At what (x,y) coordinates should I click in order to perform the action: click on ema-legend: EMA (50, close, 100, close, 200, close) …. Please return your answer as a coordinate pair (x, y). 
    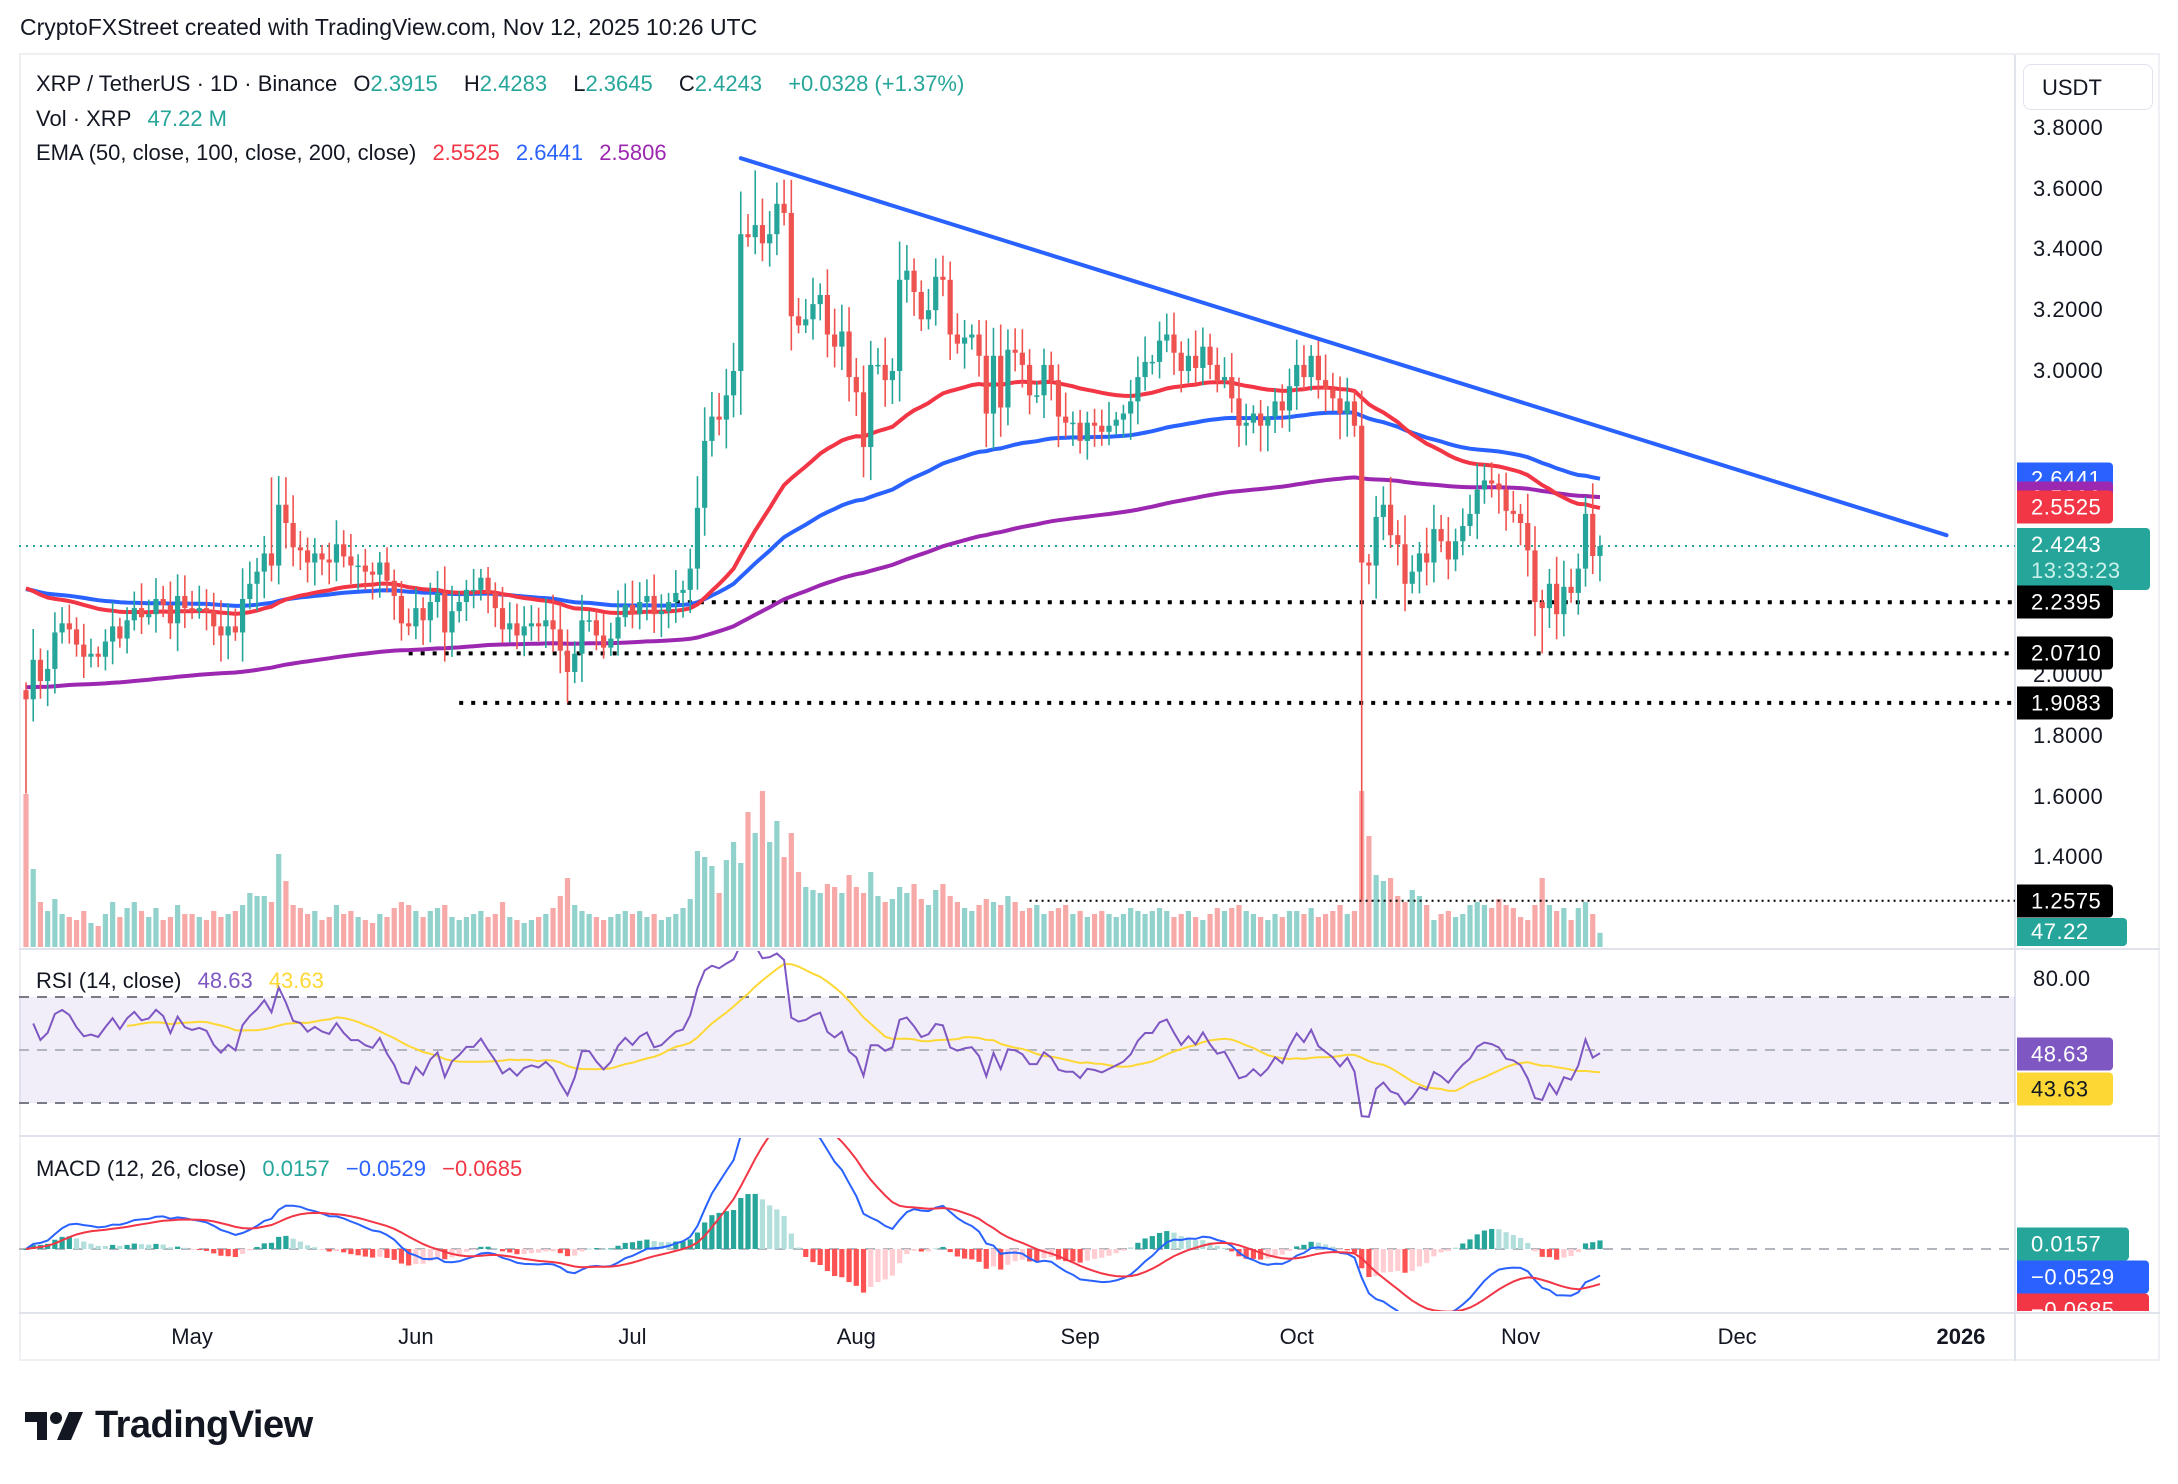
    Looking at the image, I should click on (356, 153).